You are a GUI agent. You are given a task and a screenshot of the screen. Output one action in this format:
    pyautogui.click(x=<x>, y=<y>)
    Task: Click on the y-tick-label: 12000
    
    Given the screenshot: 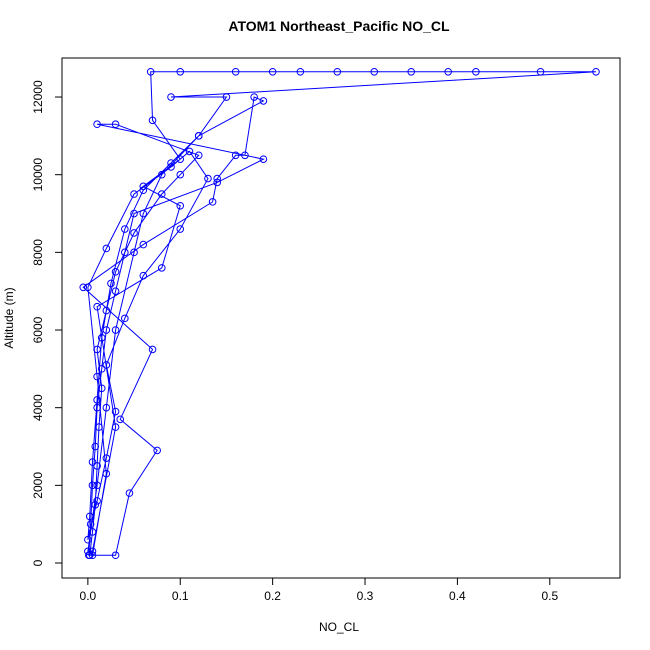 What is the action you would take?
    pyautogui.click(x=38, y=97)
    